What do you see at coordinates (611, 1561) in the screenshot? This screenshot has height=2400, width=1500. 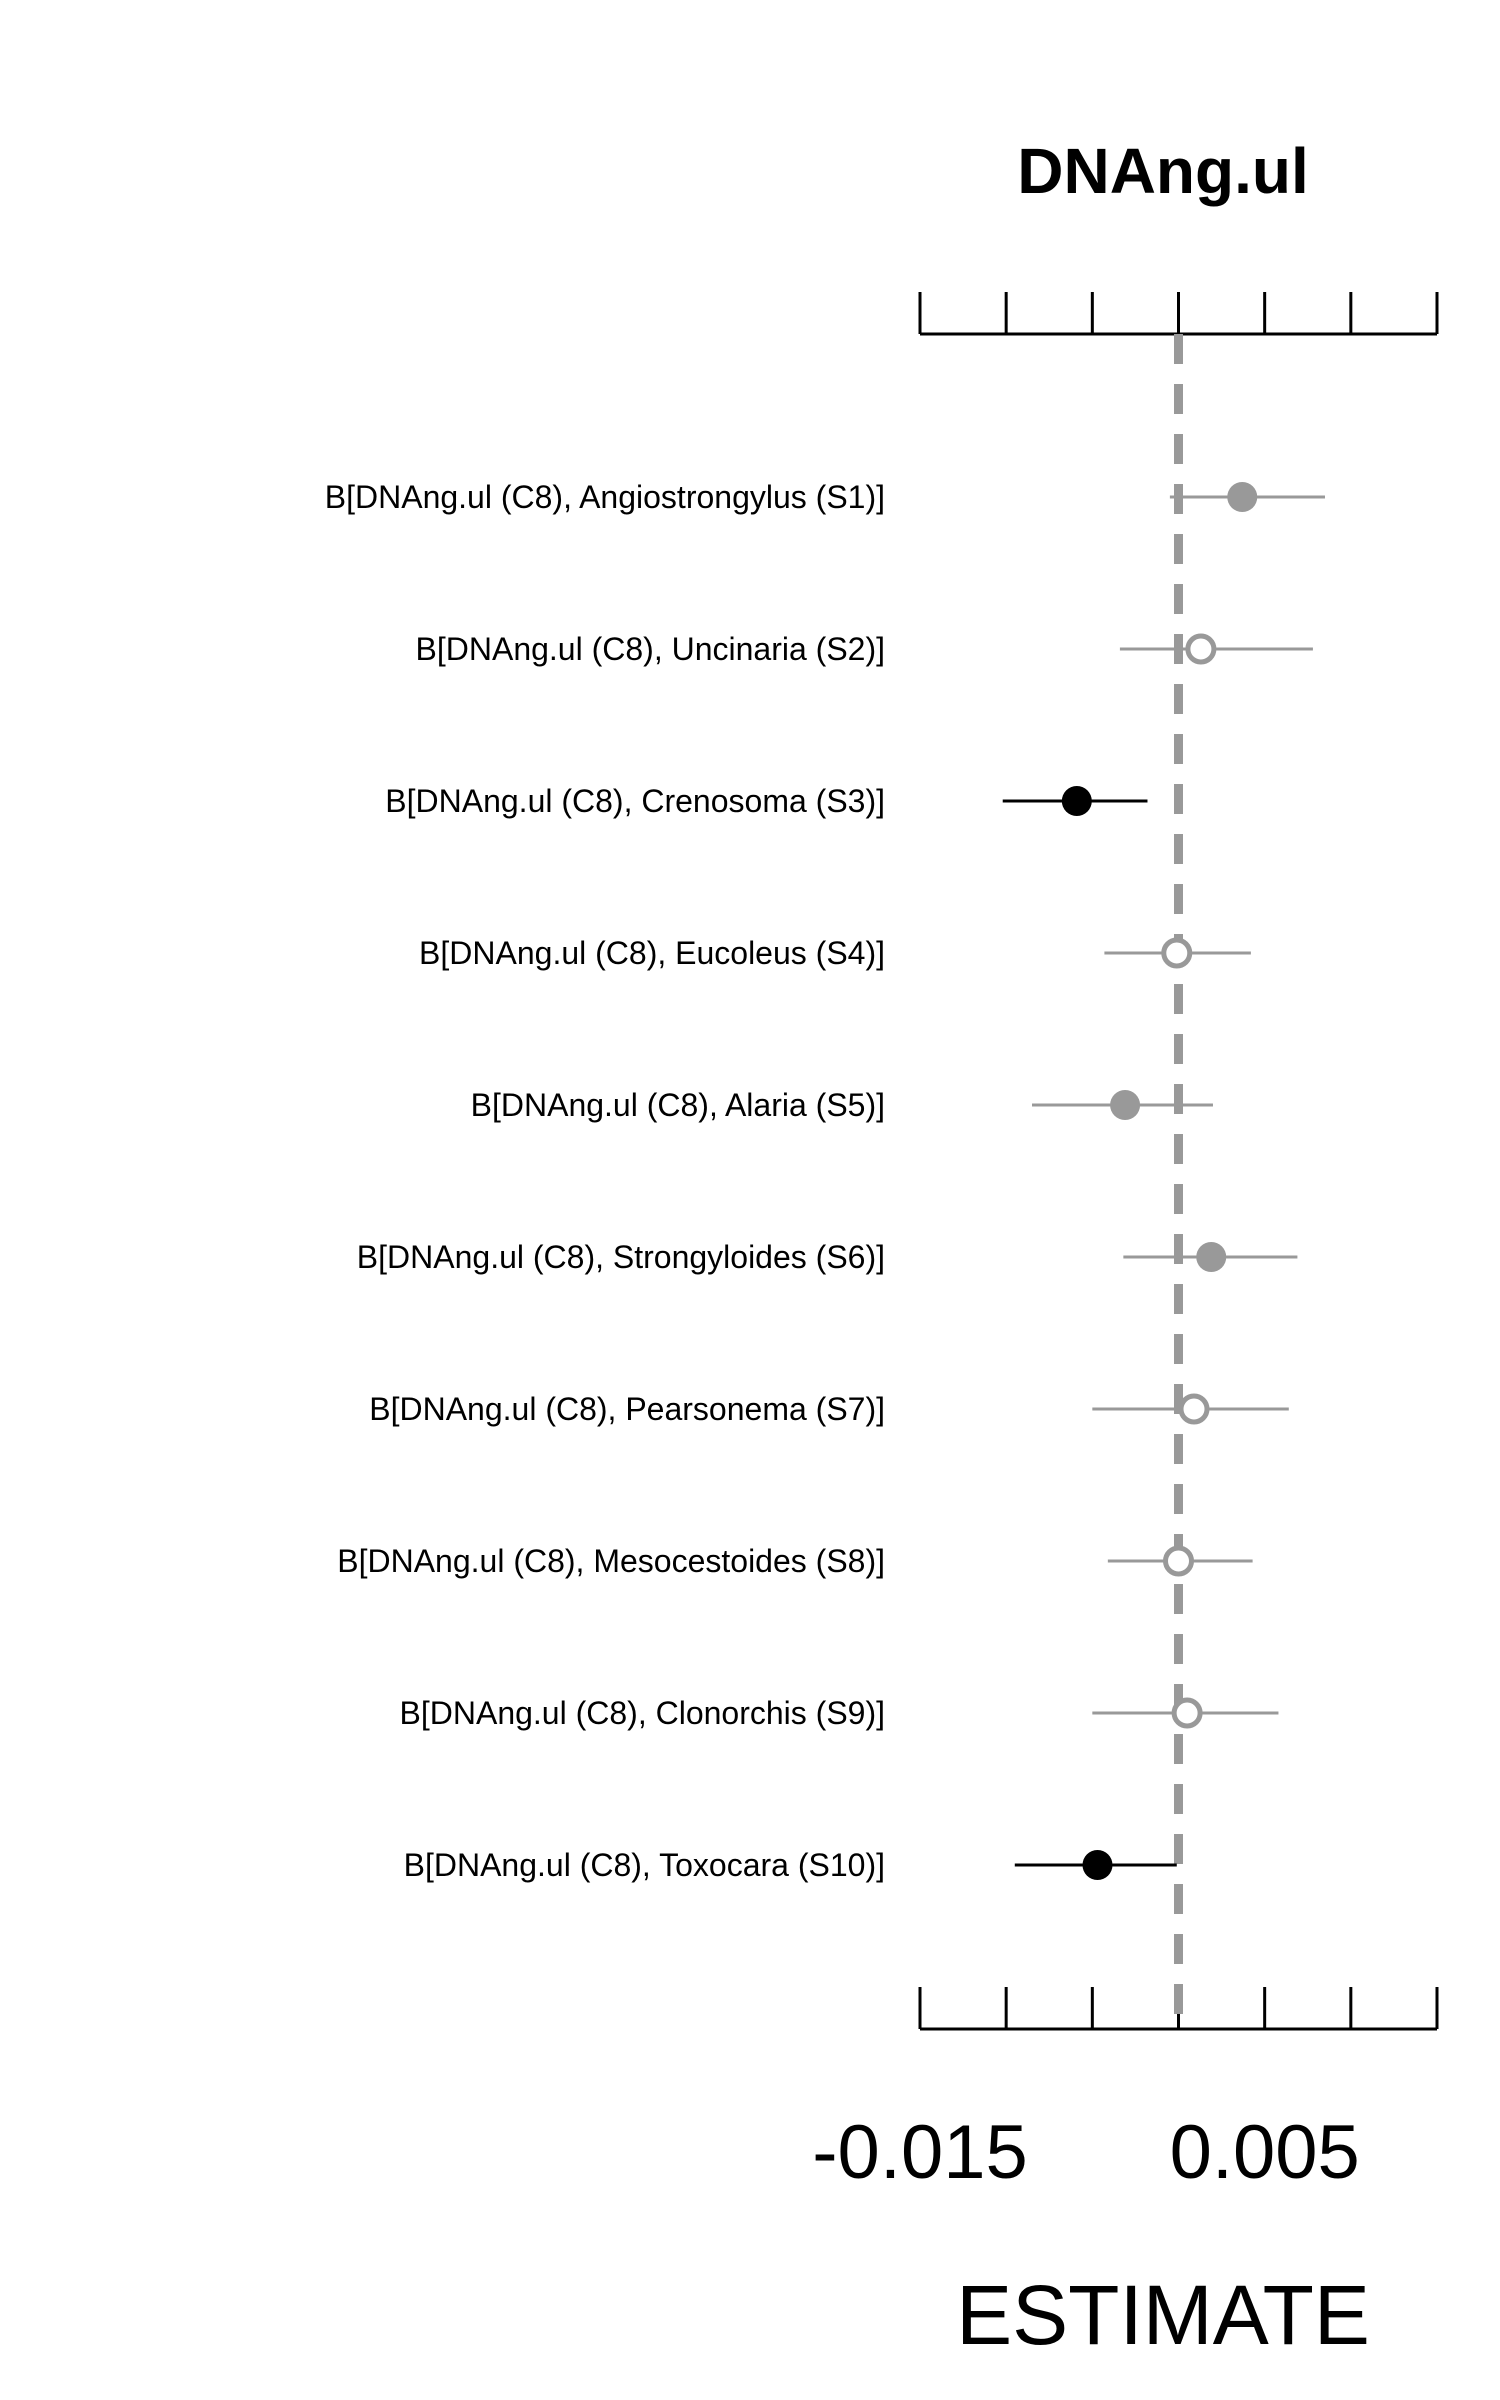 I see `row-label: B[DNAng.ul (C8), Mesocestoides (S8)]` at bounding box center [611, 1561].